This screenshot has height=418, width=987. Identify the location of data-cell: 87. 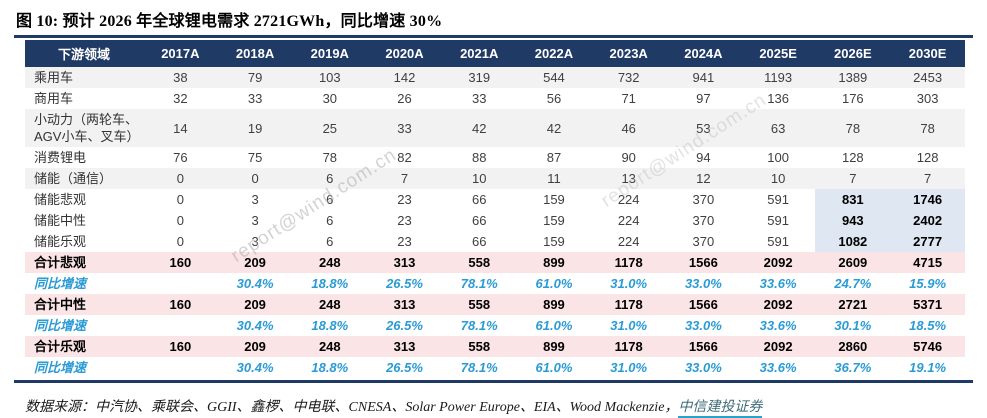
(554, 157).